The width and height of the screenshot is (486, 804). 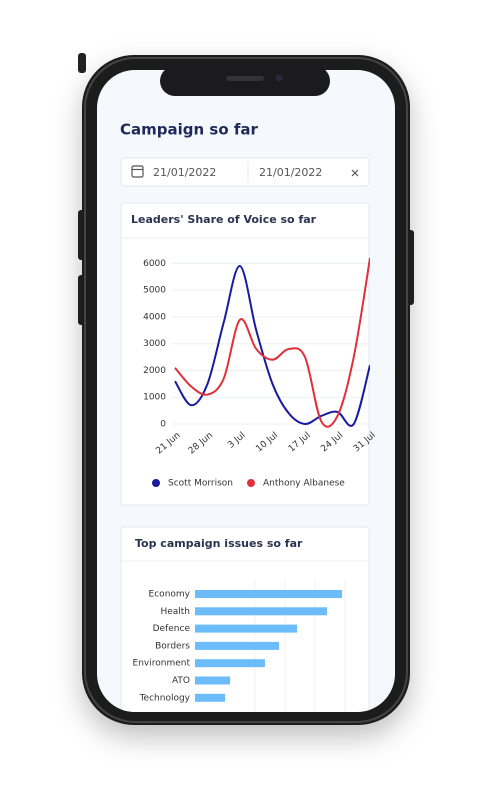 I want to click on card-title: Top campaign issues so far, so click(x=219, y=543).